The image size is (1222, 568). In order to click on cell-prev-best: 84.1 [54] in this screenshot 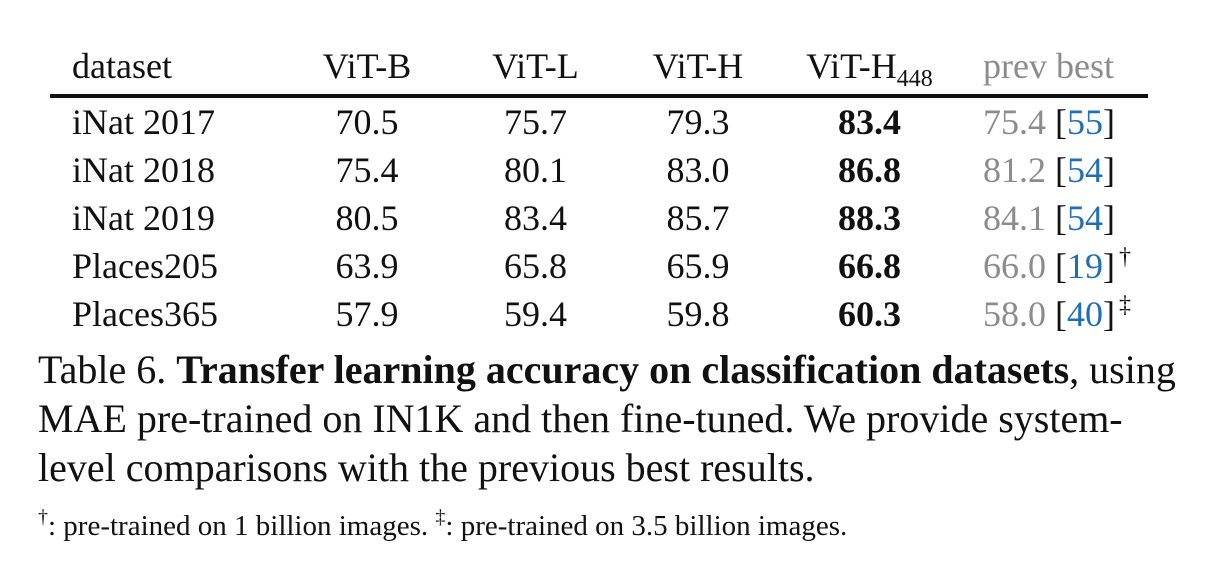, I will do `click(1052, 218)`.